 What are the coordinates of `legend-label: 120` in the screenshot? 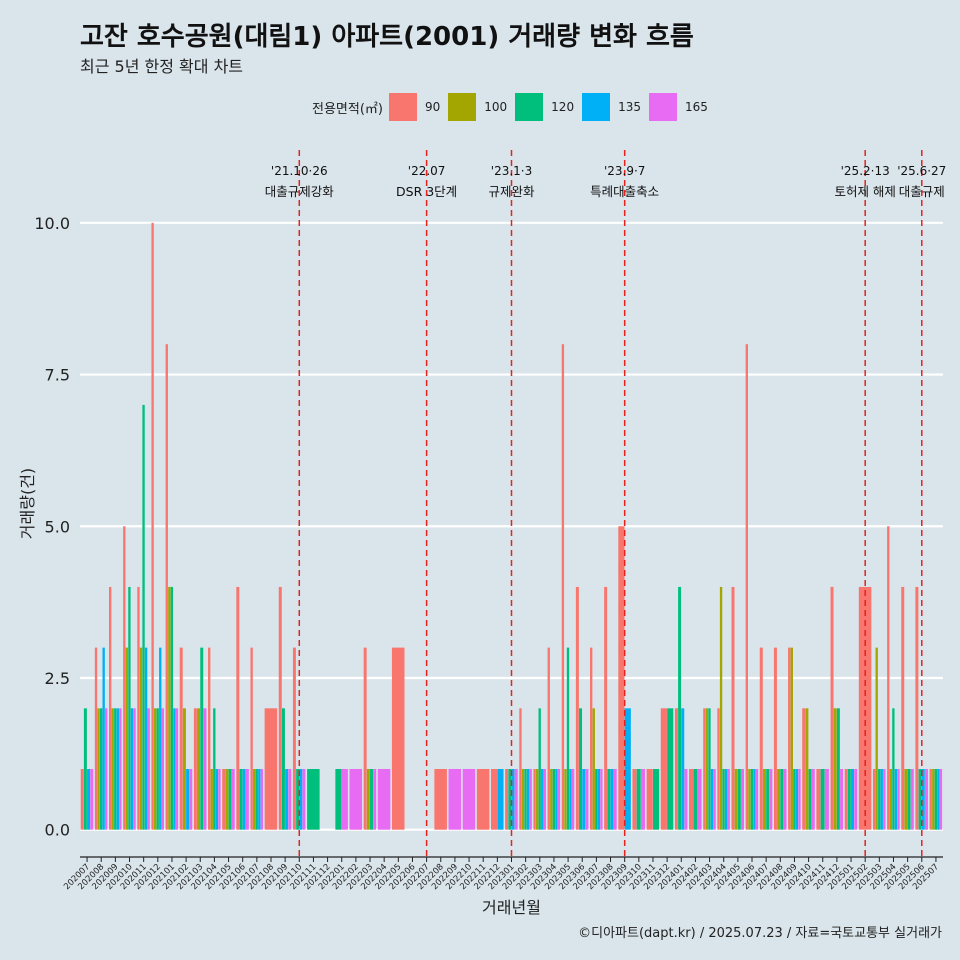 It's located at (563, 107).